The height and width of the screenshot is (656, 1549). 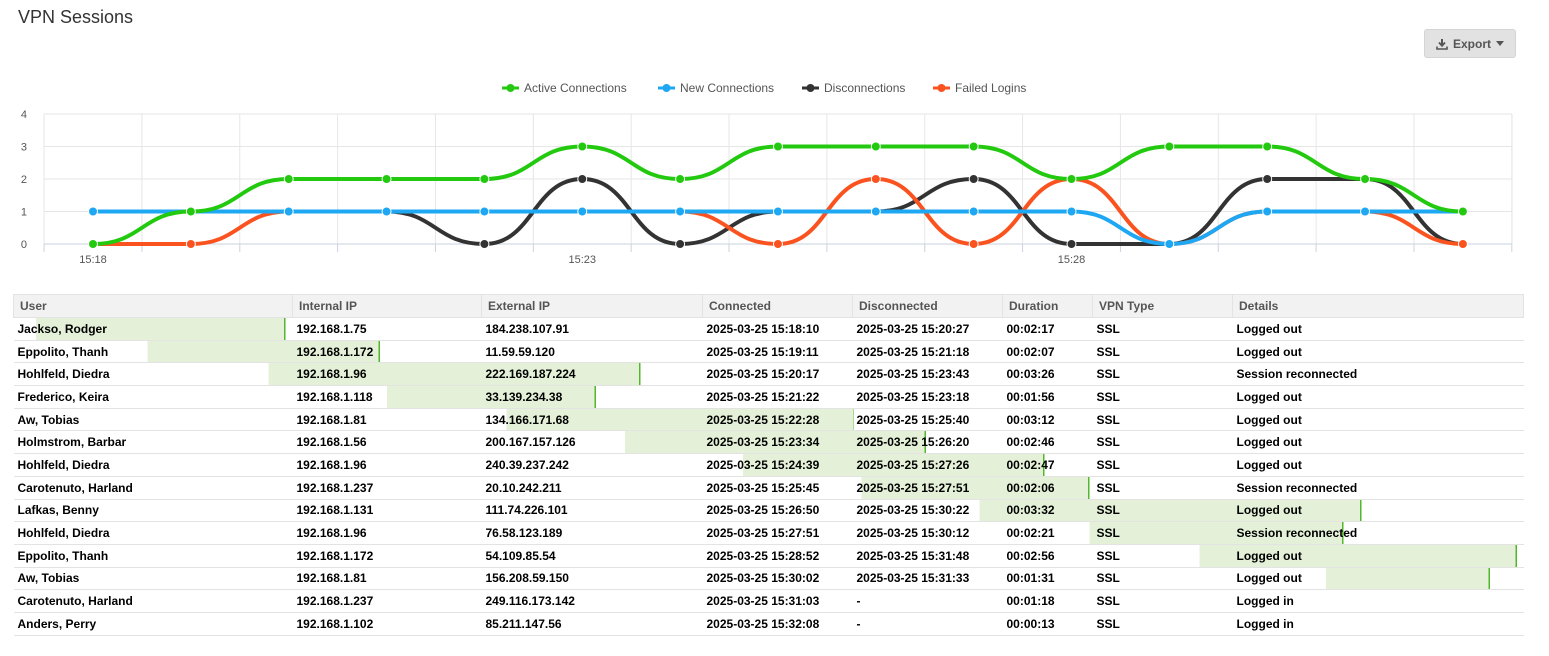 I want to click on legend-label: Active Connections, so click(x=575, y=88).